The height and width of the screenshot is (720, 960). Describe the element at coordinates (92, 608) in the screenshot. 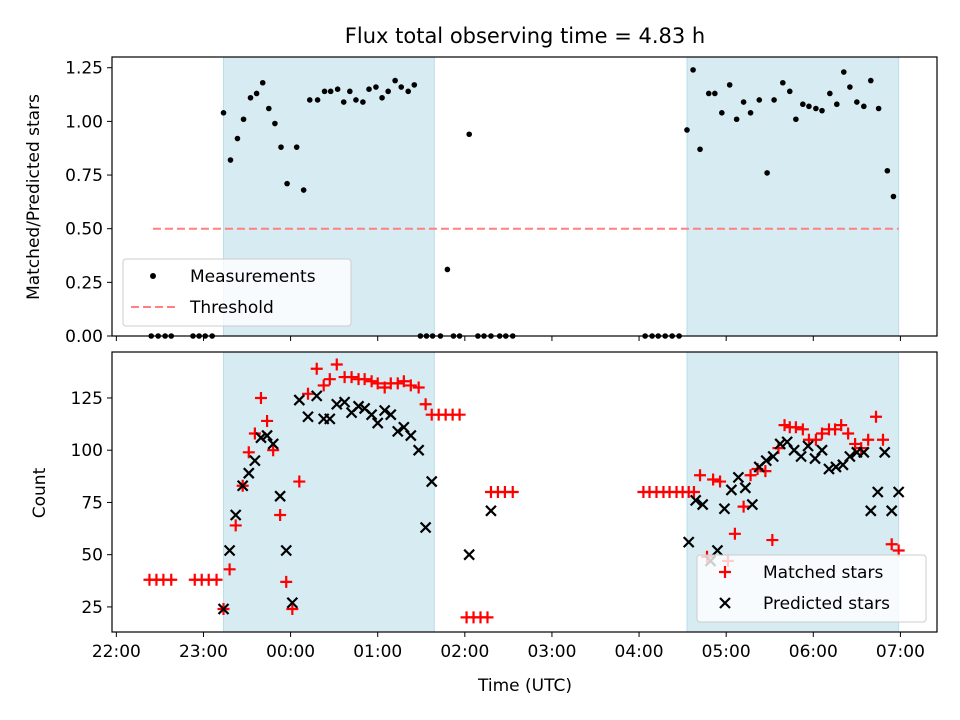

I see `bottom-y-tick-label: 25` at that location.